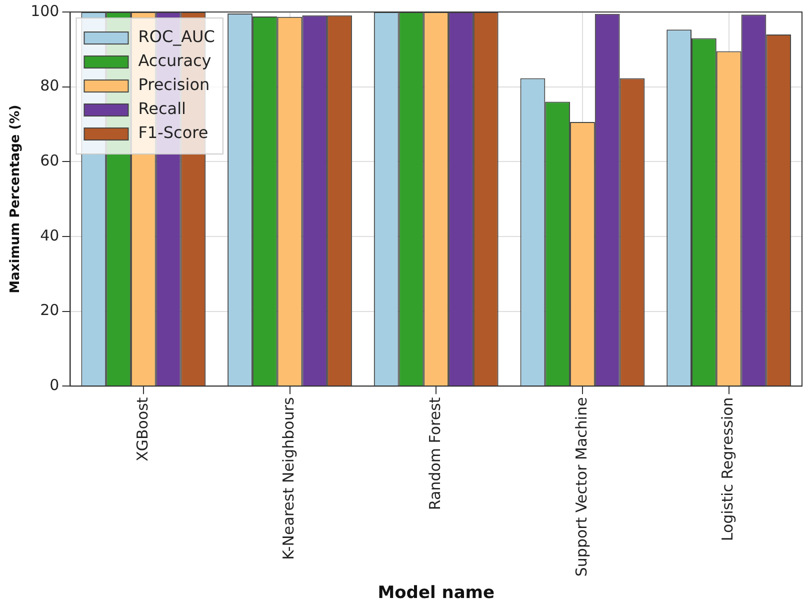 Image resolution: width=804 pixels, height=612 pixels. Describe the element at coordinates (50, 235) in the screenshot. I see `y-tick-label: 40` at that location.